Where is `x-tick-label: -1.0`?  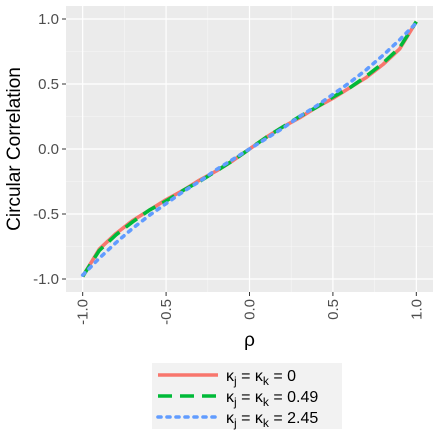
x-tick-label: -1.0 is located at coordinates (83, 312).